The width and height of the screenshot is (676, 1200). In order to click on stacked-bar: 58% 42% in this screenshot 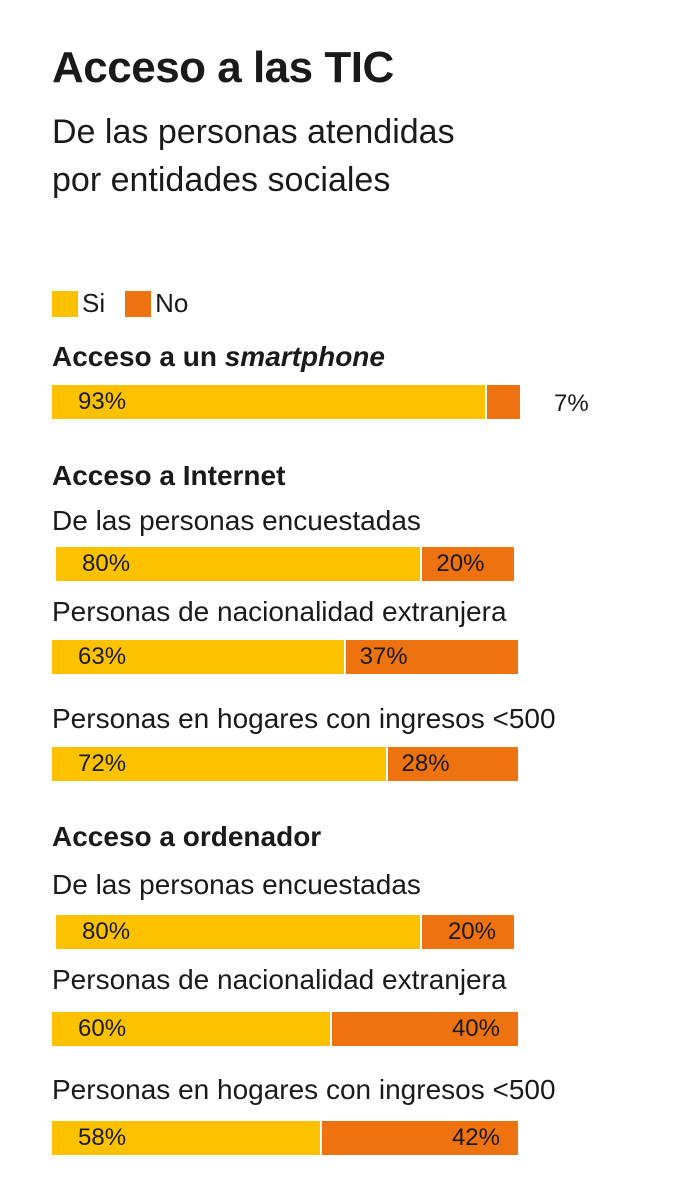, I will do `click(285, 1138)`.